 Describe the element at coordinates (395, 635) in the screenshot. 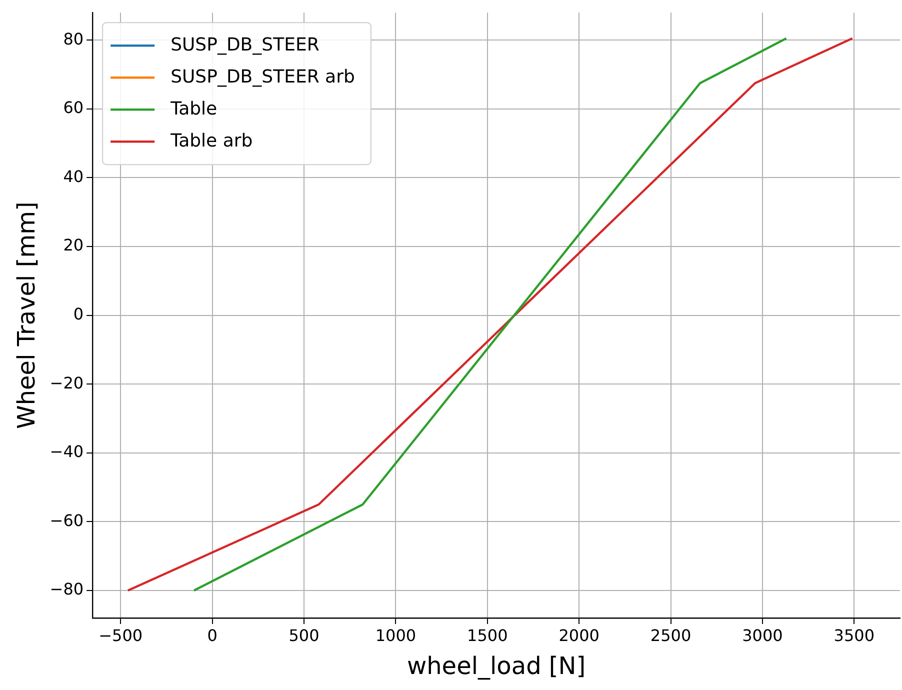

I see `x-tick-label: 1000` at that location.